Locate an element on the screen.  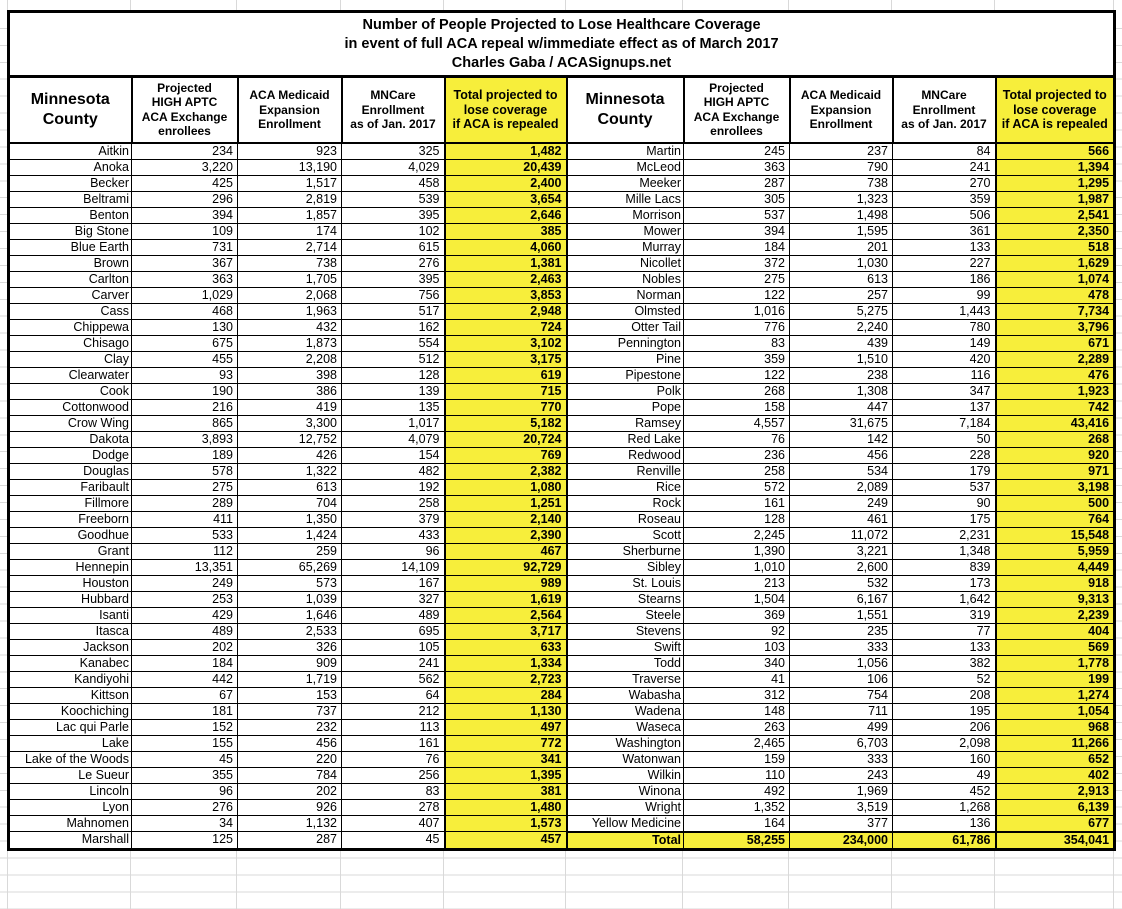
row-total-cell: 341 is located at coordinates (505, 759).